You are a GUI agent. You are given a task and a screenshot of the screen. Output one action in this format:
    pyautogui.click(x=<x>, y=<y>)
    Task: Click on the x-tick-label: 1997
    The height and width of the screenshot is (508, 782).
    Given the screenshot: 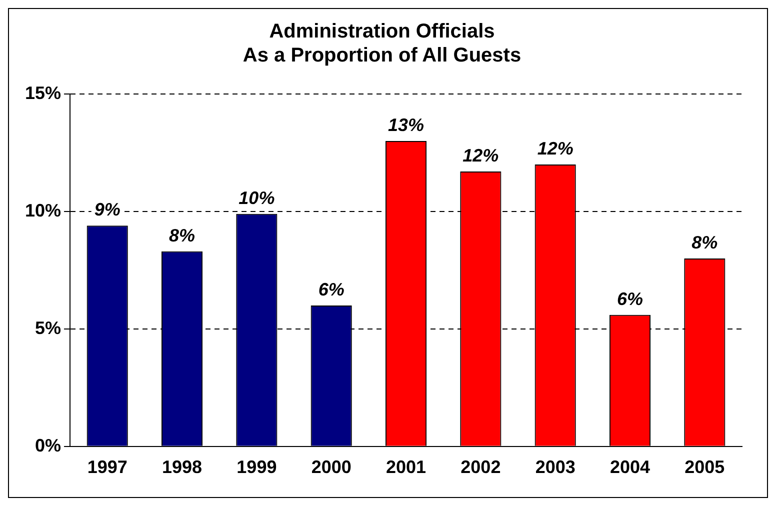 What is the action you would take?
    pyautogui.click(x=107, y=467)
    